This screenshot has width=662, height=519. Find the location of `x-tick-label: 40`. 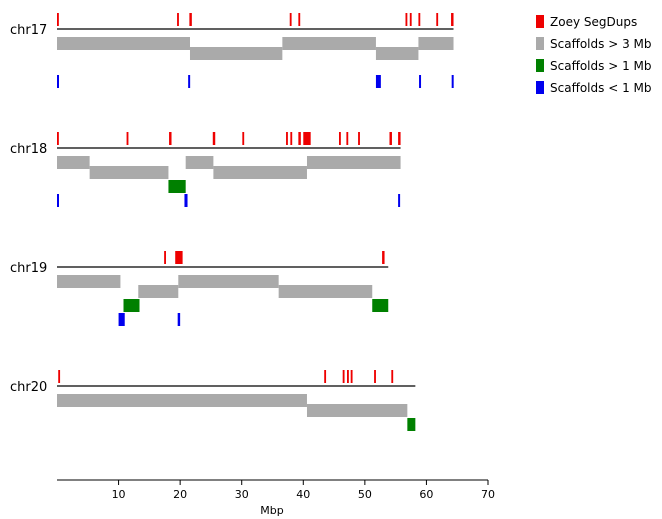

x-tick-label: 40 is located at coordinates (303, 494).